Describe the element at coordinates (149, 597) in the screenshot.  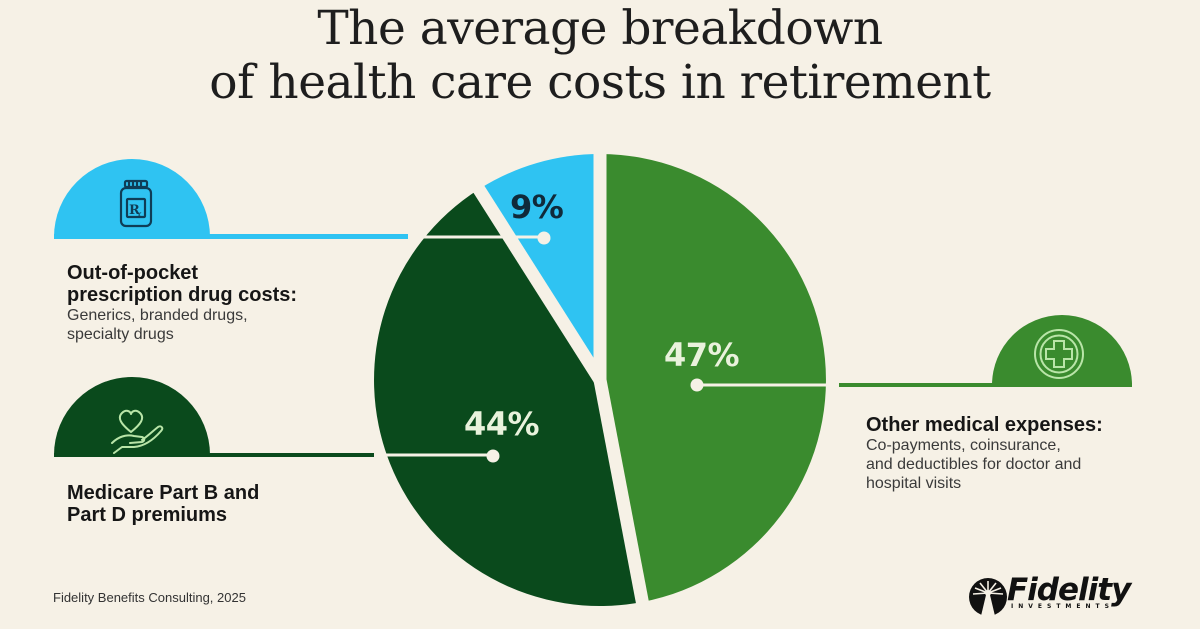
I see `source-note: Fidelity Benefits Consulting, 2025` at that location.